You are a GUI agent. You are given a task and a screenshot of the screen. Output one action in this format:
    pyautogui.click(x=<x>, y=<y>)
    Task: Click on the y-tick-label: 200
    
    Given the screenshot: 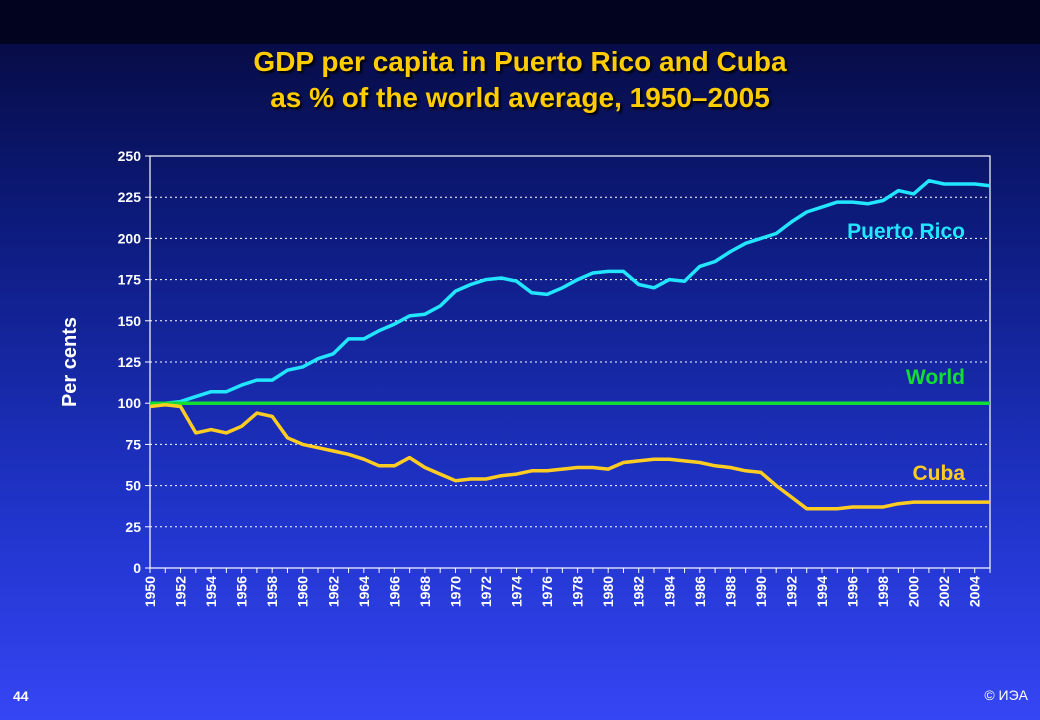 What is the action you would take?
    pyautogui.click(x=130, y=238)
    